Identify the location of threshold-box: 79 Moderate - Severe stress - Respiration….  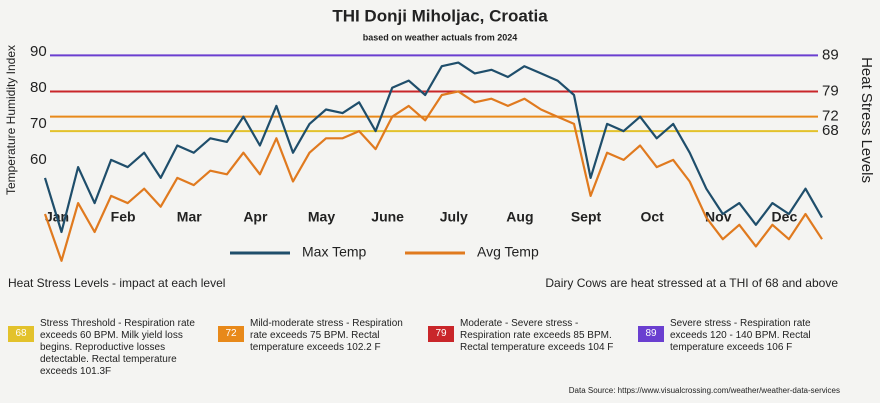
(528, 336).